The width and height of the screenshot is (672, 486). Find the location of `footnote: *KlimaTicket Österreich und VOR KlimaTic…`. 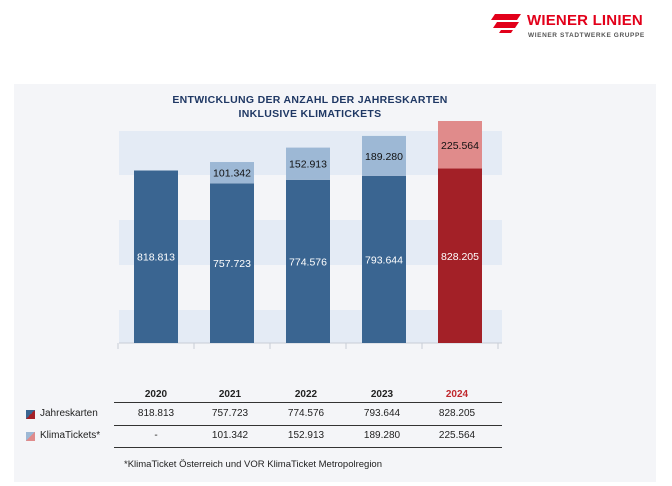

footnote: *KlimaTicket Österreich und VOR KlimaTic… is located at coordinates (253, 464).